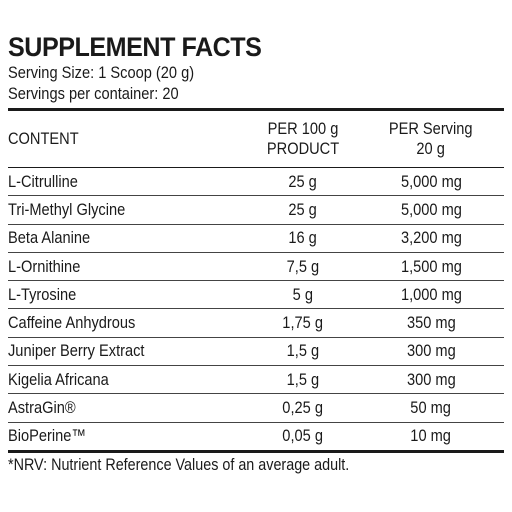 The height and width of the screenshot is (512, 512). What do you see at coordinates (44, 266) in the screenshot?
I see `ingredient-name: L-Ornithine` at bounding box center [44, 266].